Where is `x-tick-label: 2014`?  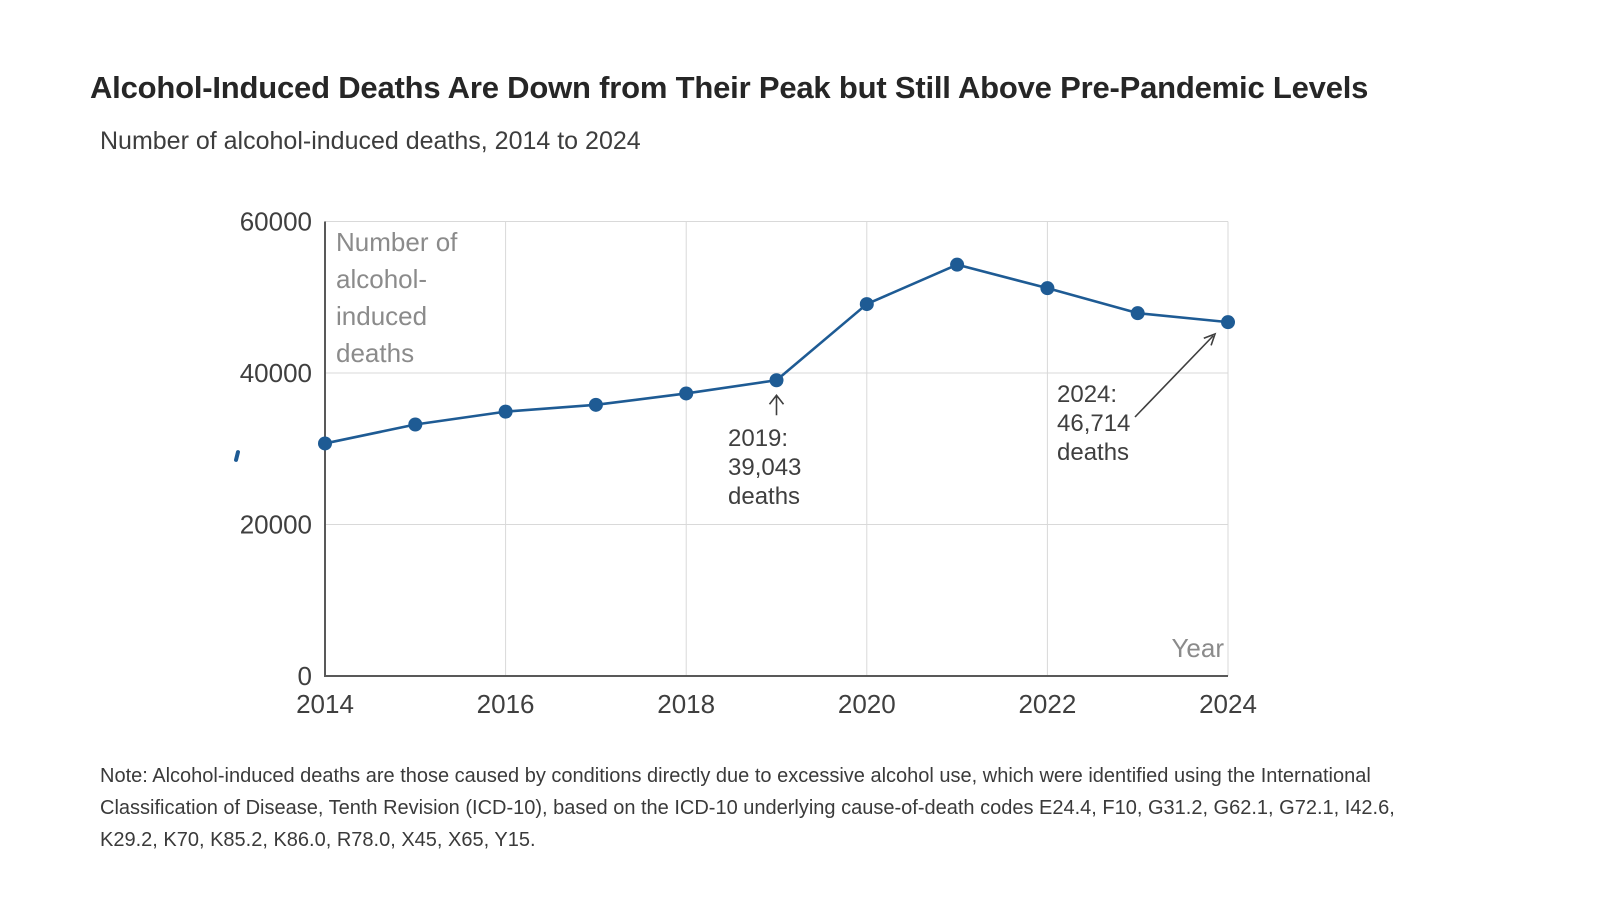 x-tick-label: 2014 is located at coordinates (325, 704).